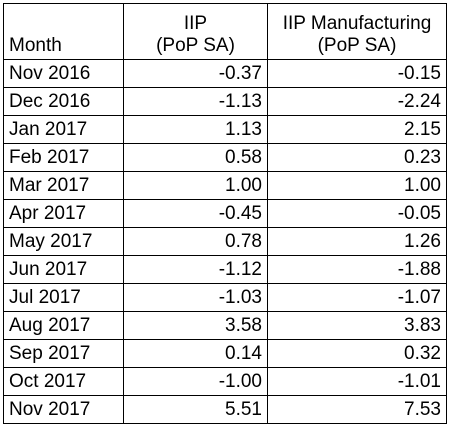  Describe the element at coordinates (63, 185) in the screenshot. I see `month-cell: Mar 2017` at that location.